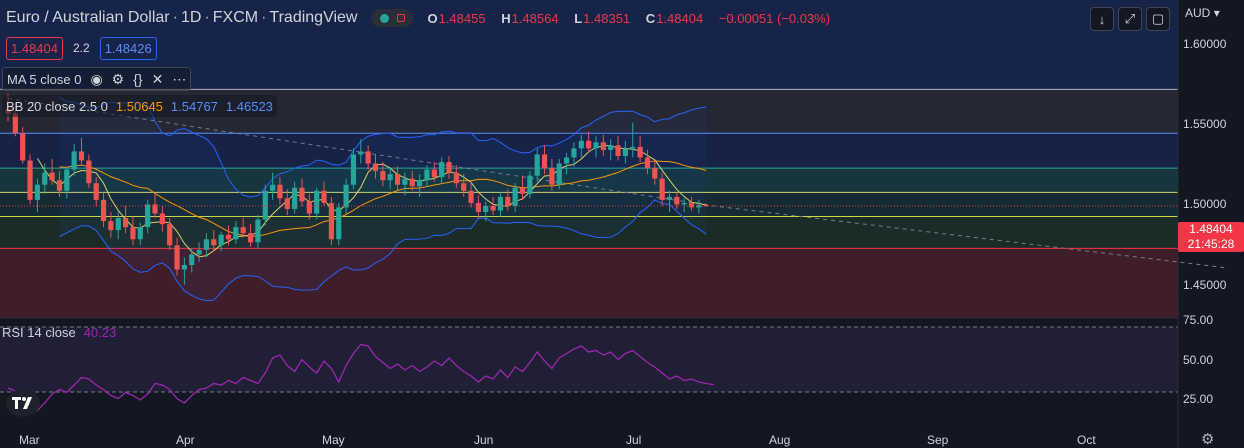  I want to click on braces-icon: {}, so click(138, 79).